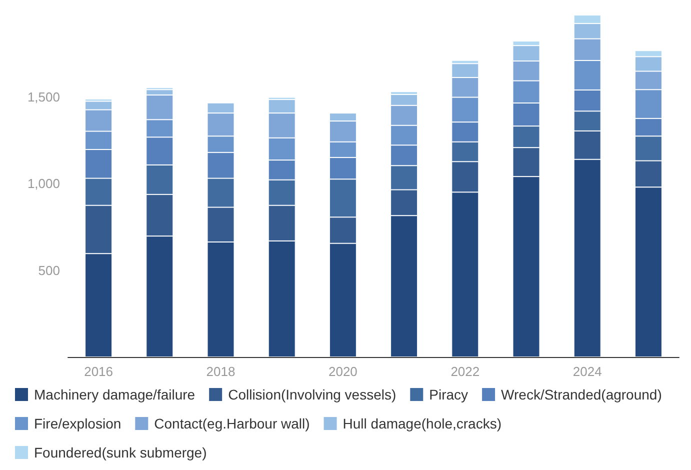 The image size is (691, 470). I want to click on x-tick-label: 2018, so click(221, 371).